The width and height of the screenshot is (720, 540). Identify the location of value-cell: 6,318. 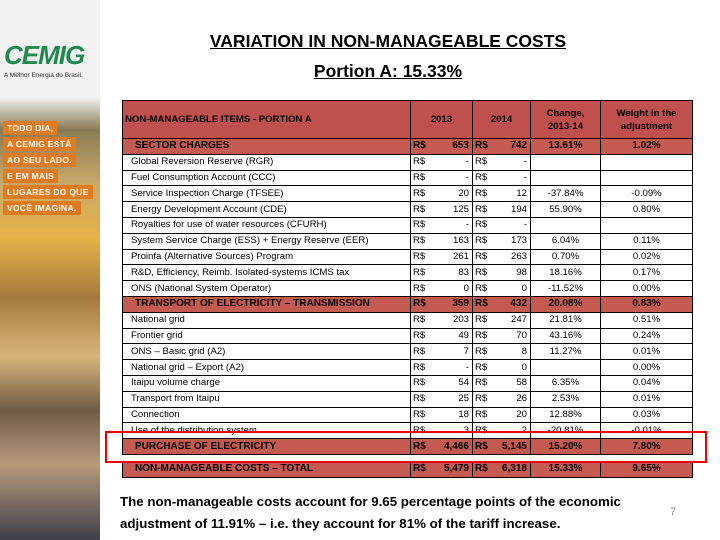
(510, 469).